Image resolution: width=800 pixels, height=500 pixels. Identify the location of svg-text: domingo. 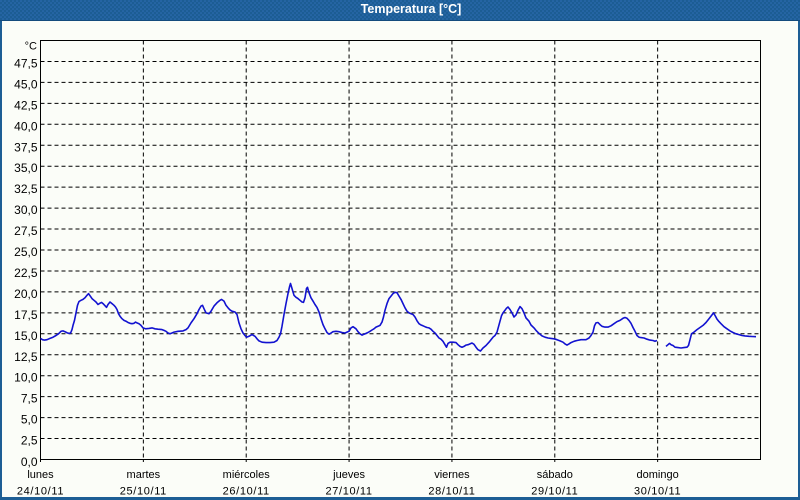
(658, 475).